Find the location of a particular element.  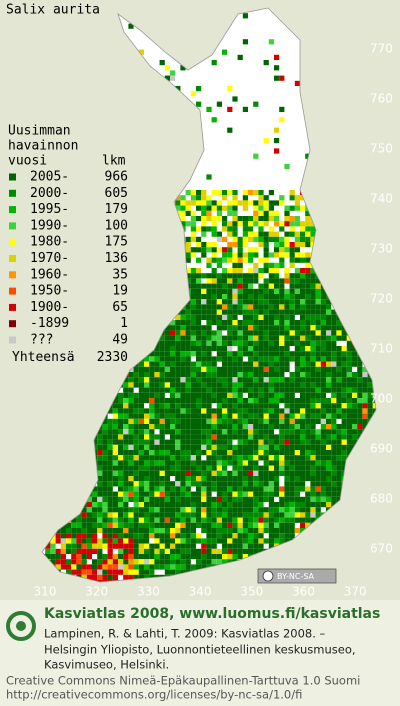

legend-count: 966 is located at coordinates (116, 177).